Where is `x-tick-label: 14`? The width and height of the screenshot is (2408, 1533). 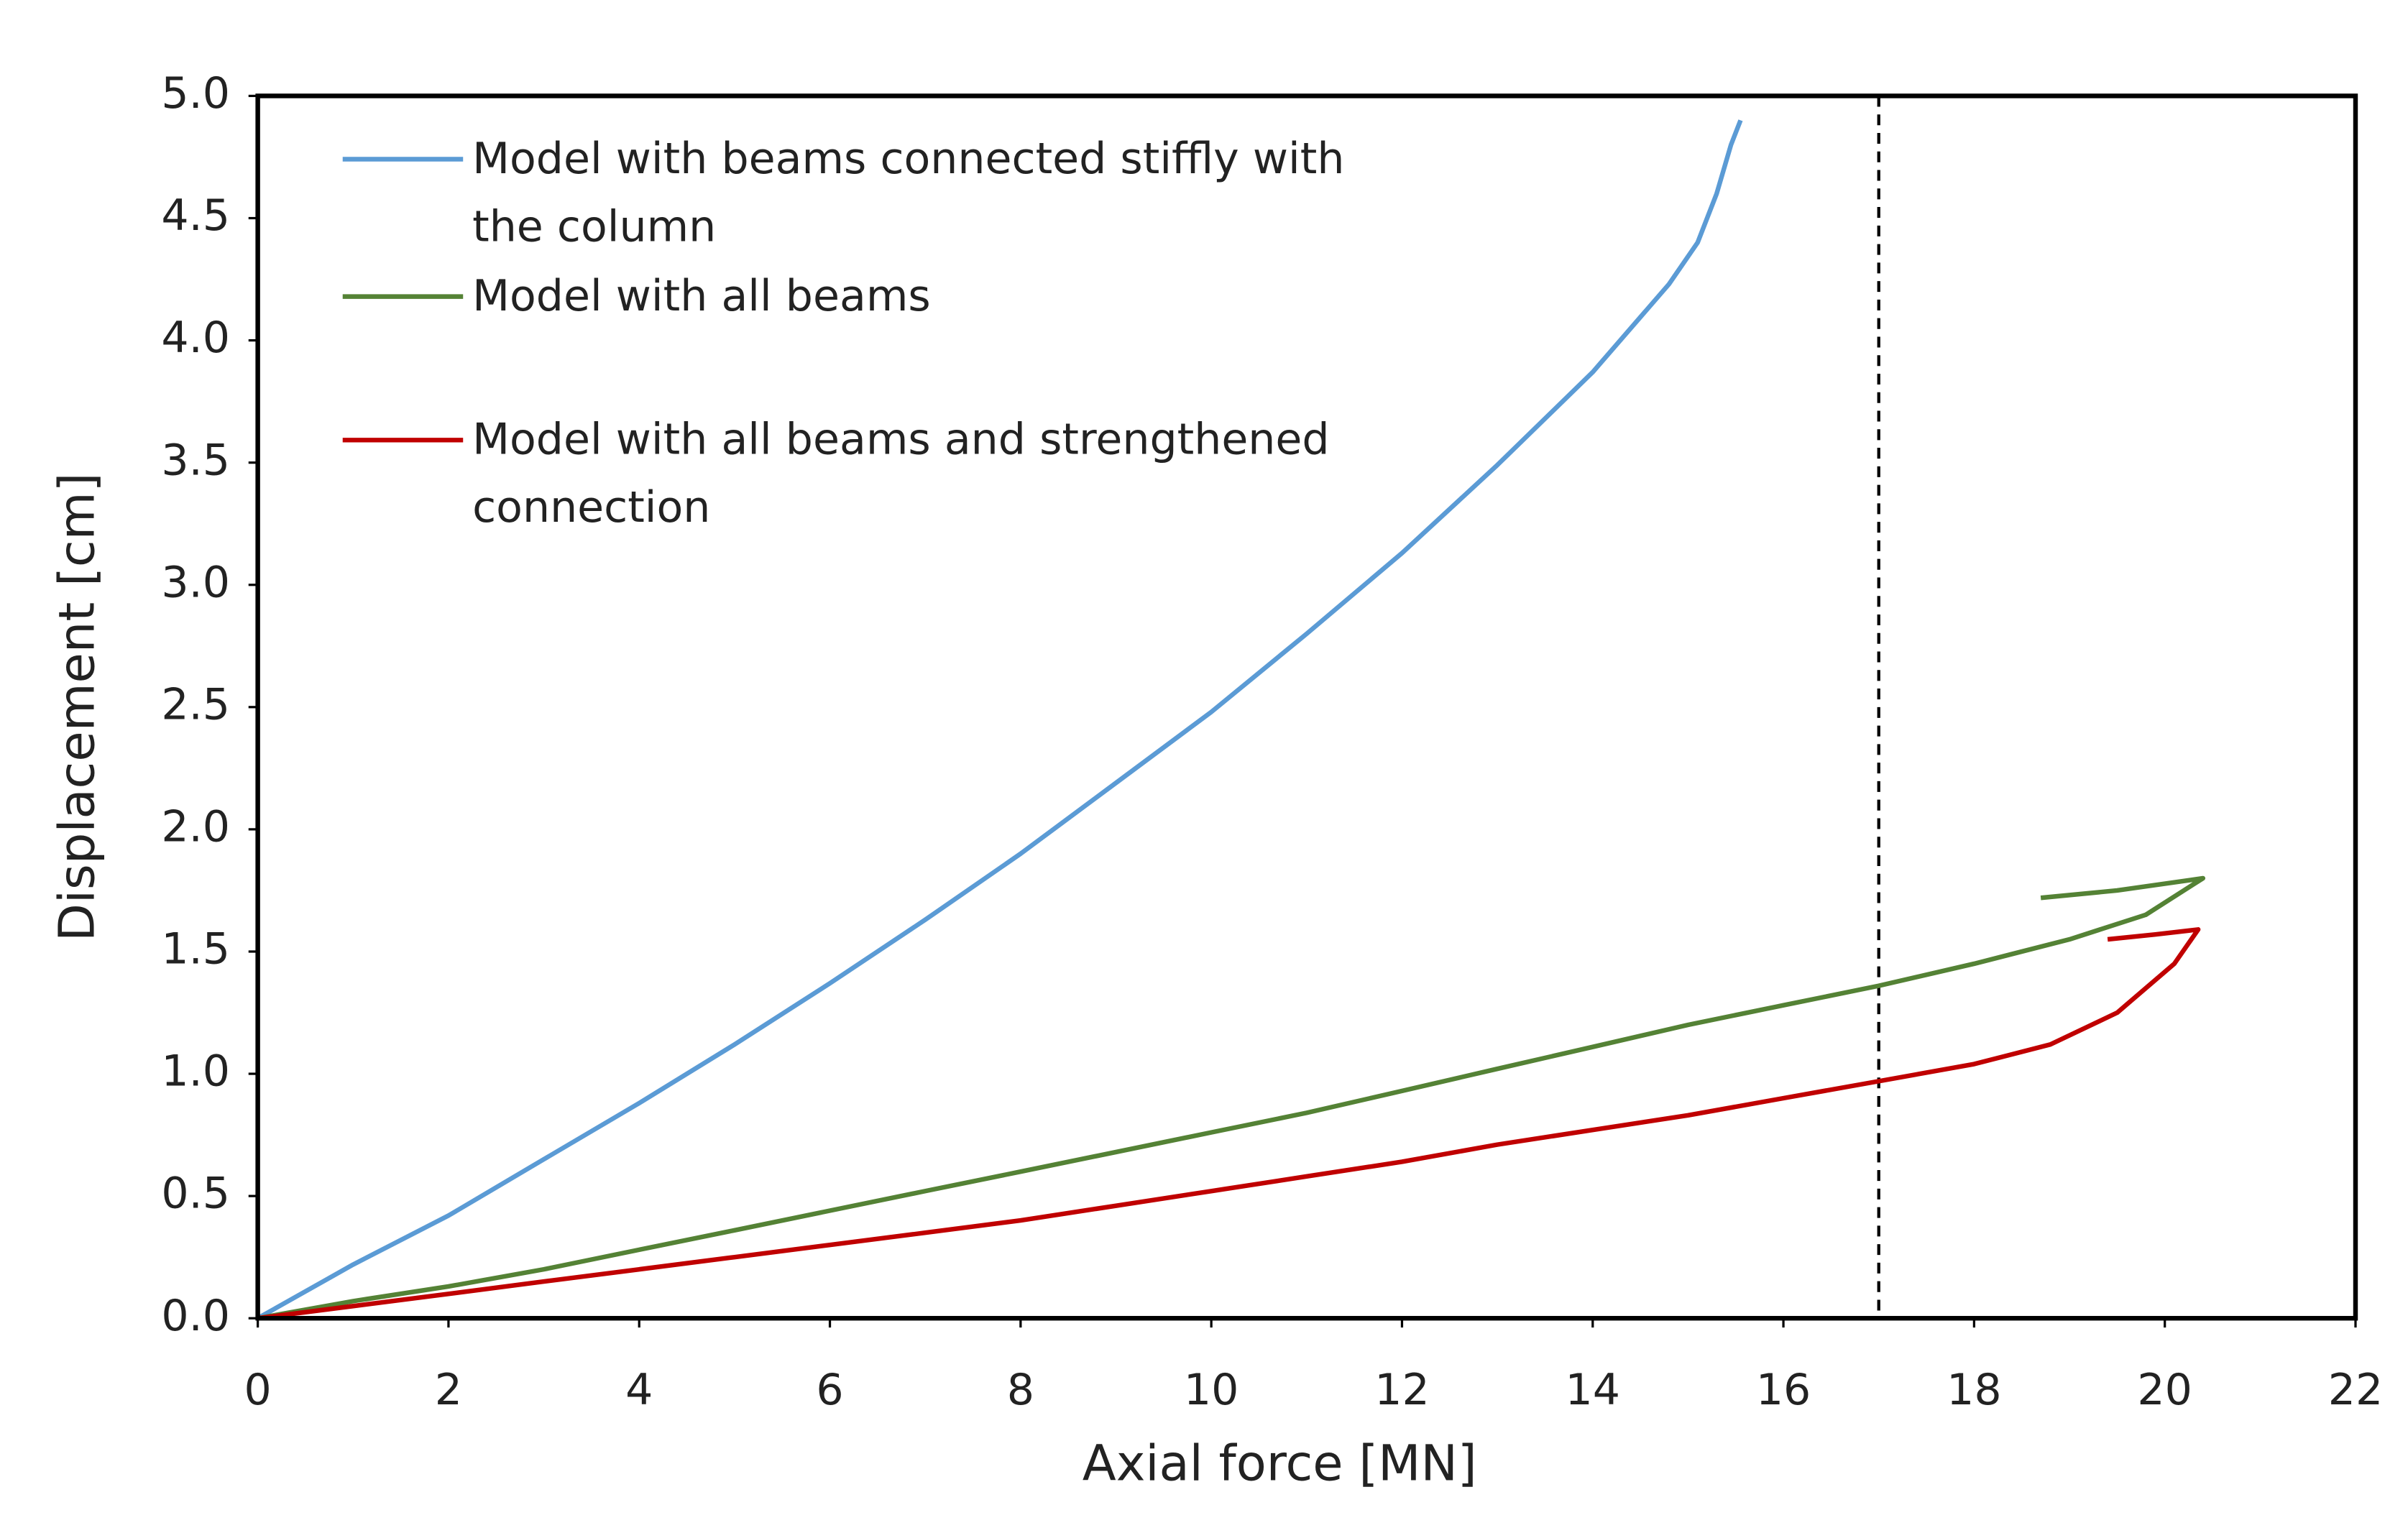
x-tick-label: 14 is located at coordinates (1593, 1390).